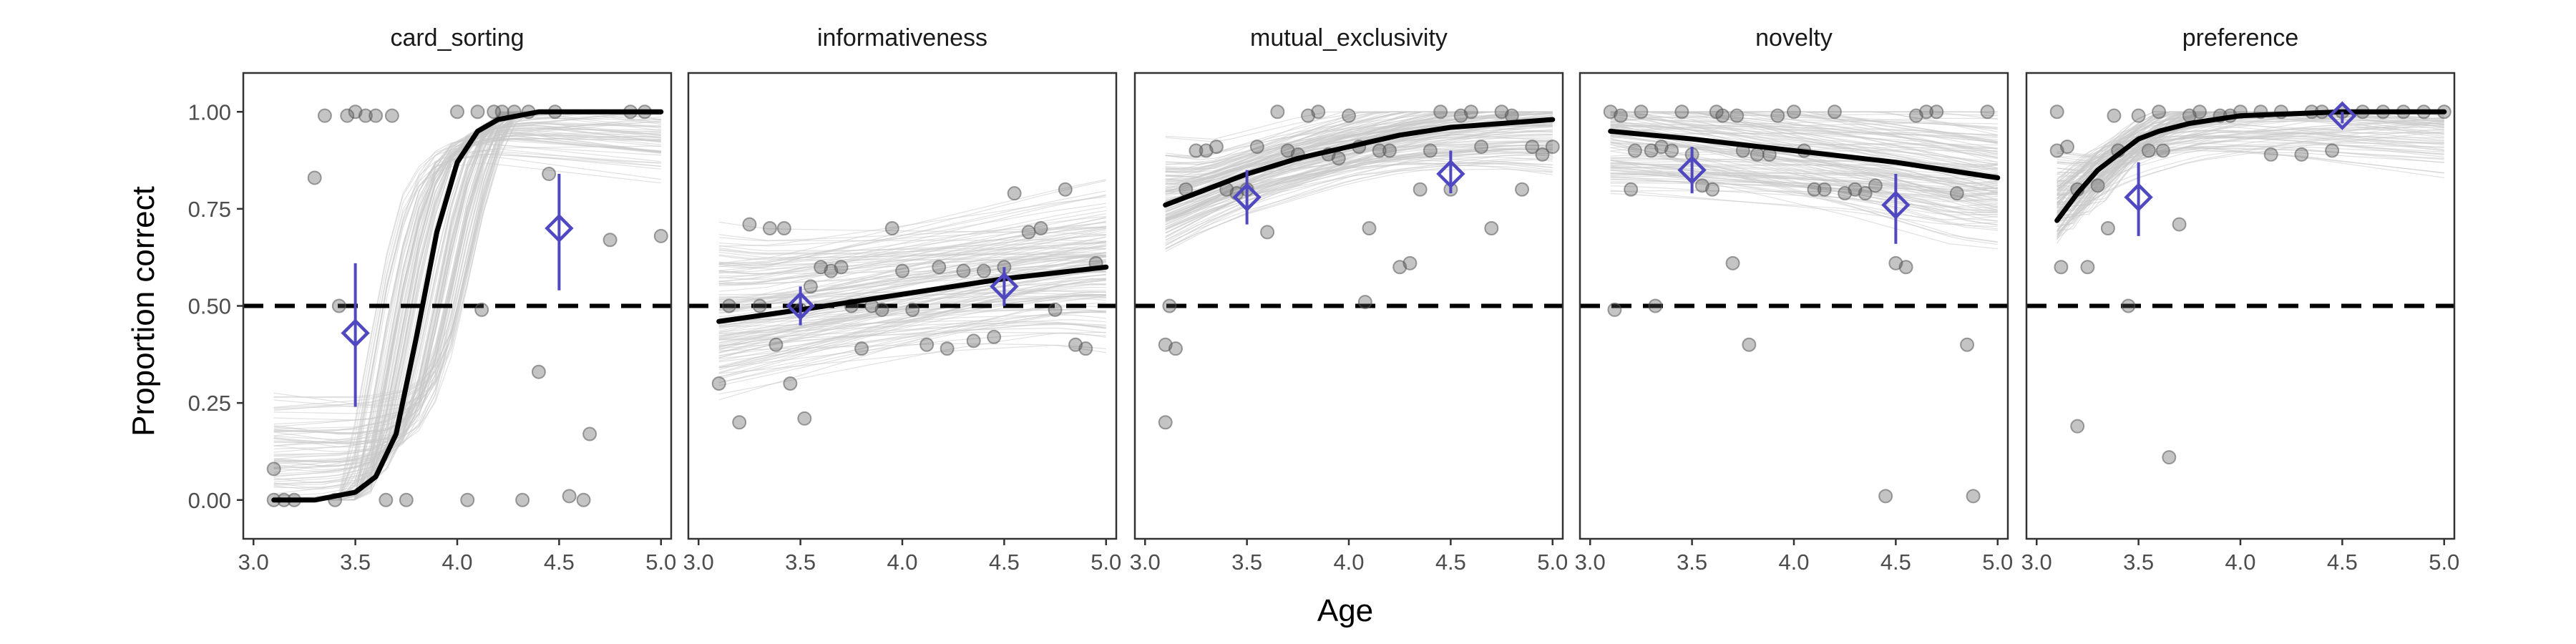 The height and width of the screenshot is (644, 2576). What do you see at coordinates (1794, 38) in the screenshot?
I see `facet-label: novelty` at bounding box center [1794, 38].